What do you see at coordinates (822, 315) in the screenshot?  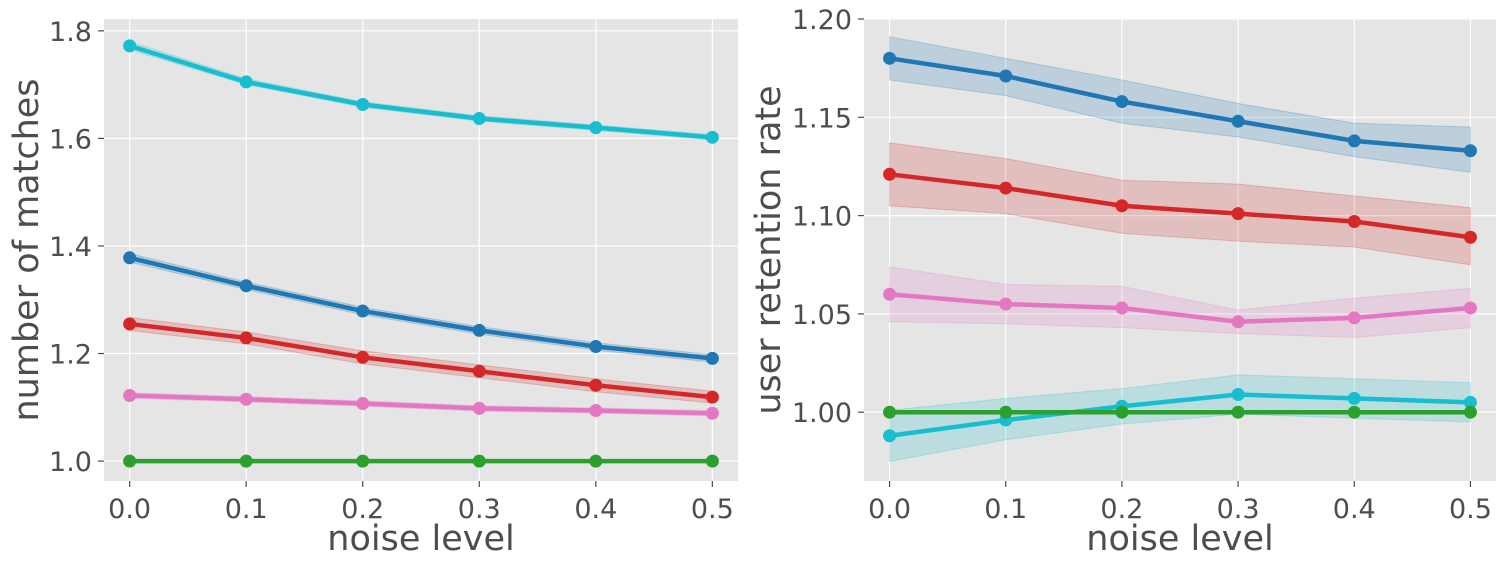 I see `y-tick-label: 1.05` at bounding box center [822, 315].